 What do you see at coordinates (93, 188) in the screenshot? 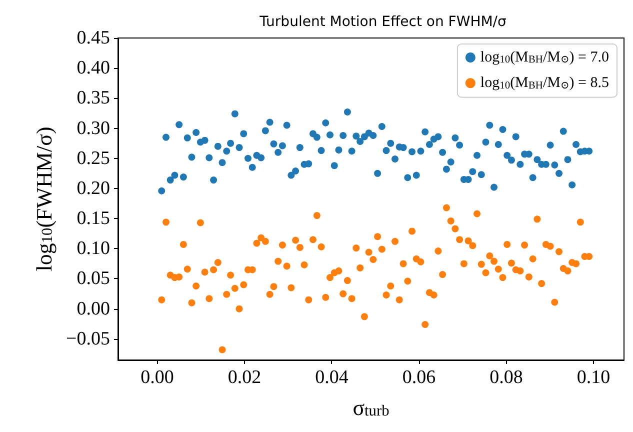
I see `y-tick-label: 0.20` at bounding box center [93, 188].